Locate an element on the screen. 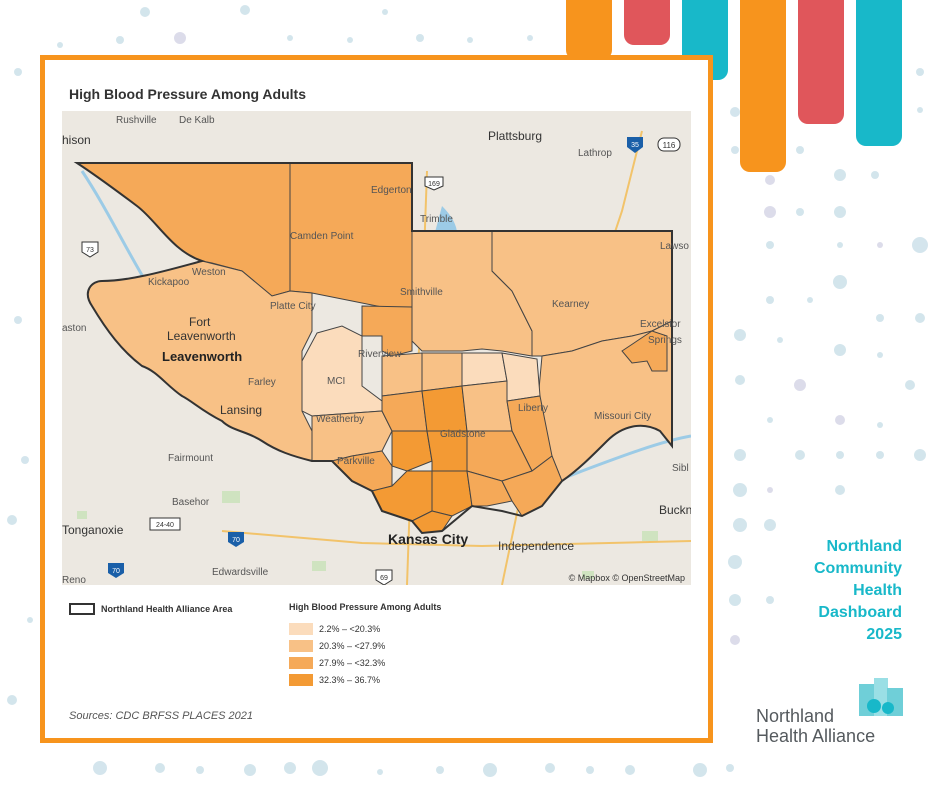 The width and height of the screenshot is (940, 788). legend-item: 2.2% – <20.3% is located at coordinates (337, 628).